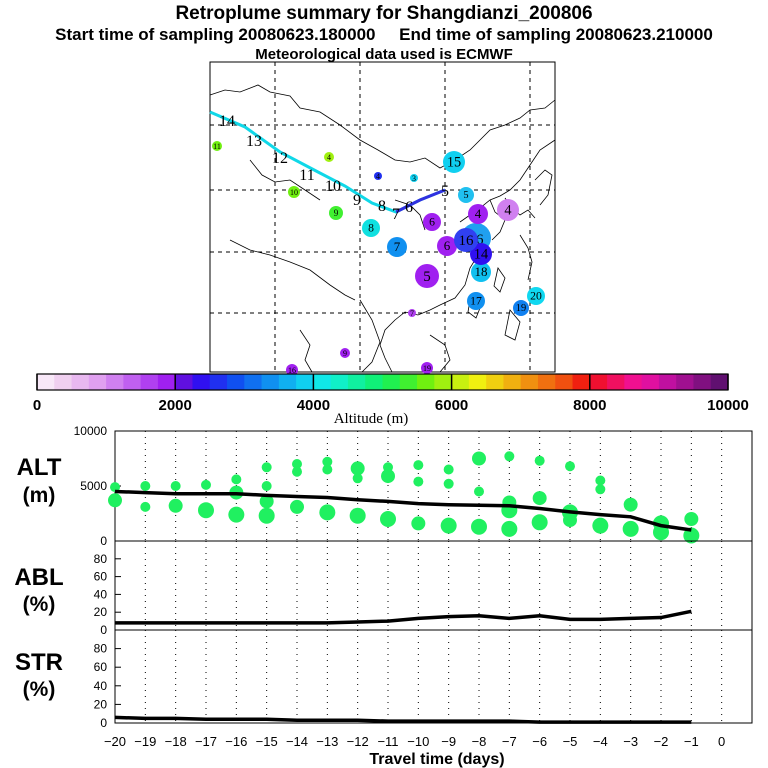  Describe the element at coordinates (721, 741) in the screenshot. I see `x-tick-label: 0` at that location.